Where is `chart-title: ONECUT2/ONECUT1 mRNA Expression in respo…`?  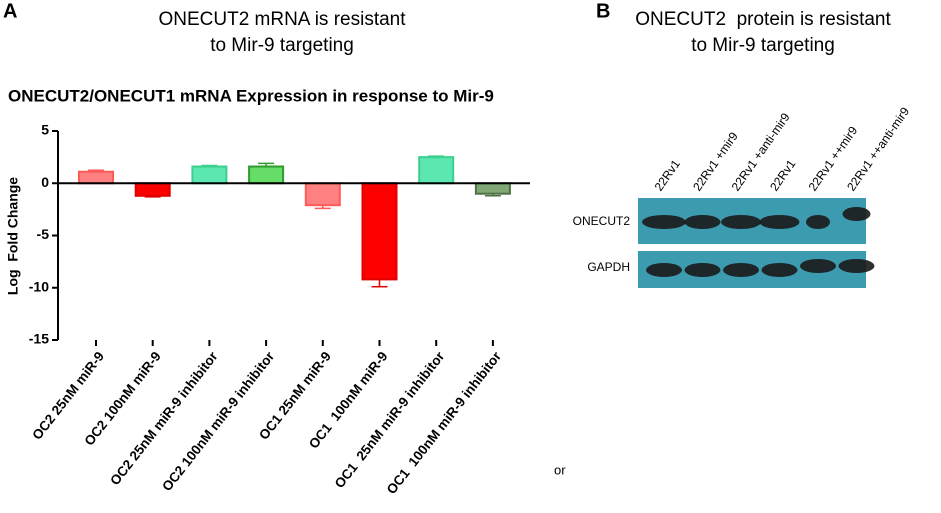
chart-title: ONECUT2/ONECUT1 mRNA Expression in respo… is located at coordinates (251, 95).